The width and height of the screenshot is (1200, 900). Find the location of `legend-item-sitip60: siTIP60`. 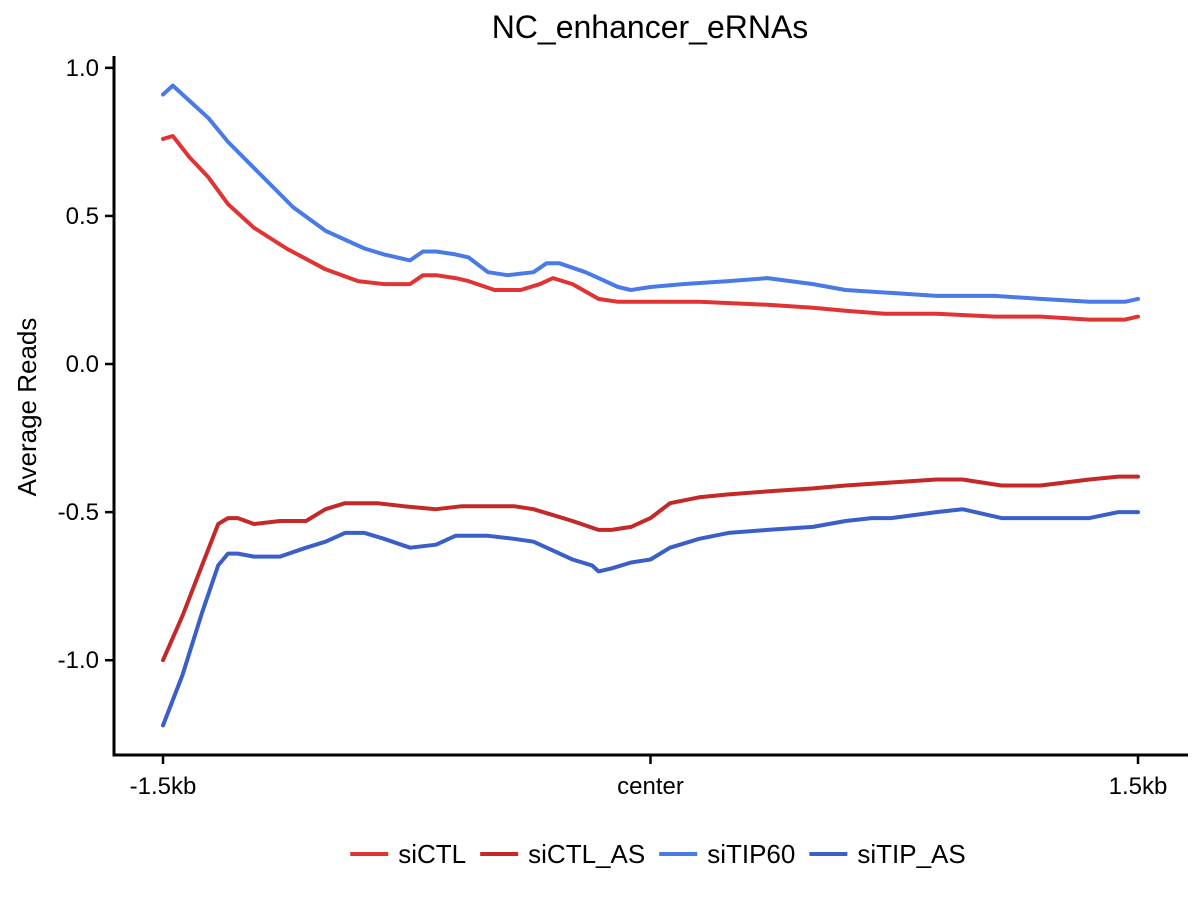

legend-item-sitip60: siTIP60 is located at coordinates (727, 854).